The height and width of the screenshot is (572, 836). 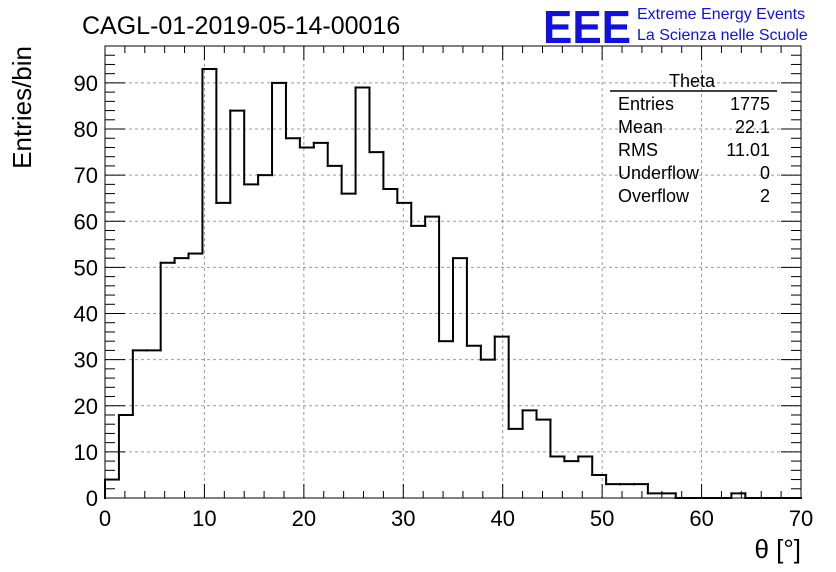 What do you see at coordinates (92, 498) in the screenshot?
I see `y-tick-label: 0` at bounding box center [92, 498].